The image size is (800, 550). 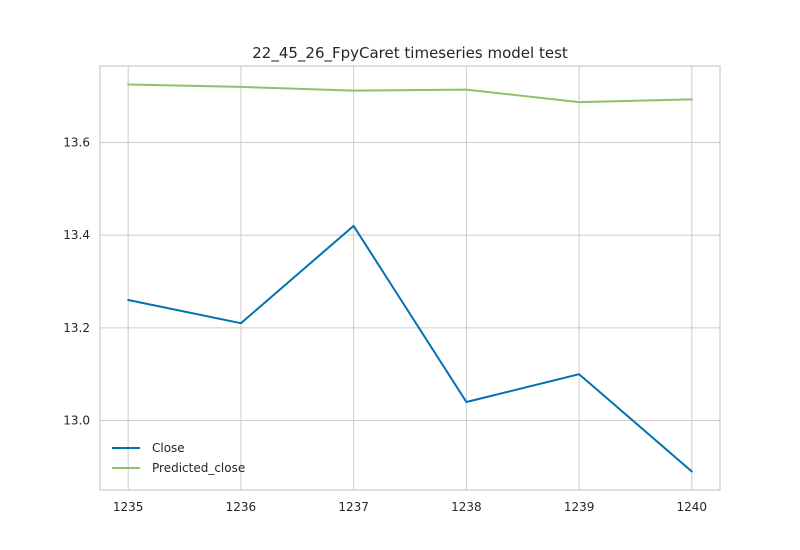 What do you see at coordinates (410, 93) in the screenshot?
I see `series-line-predicted-close` at bounding box center [410, 93].